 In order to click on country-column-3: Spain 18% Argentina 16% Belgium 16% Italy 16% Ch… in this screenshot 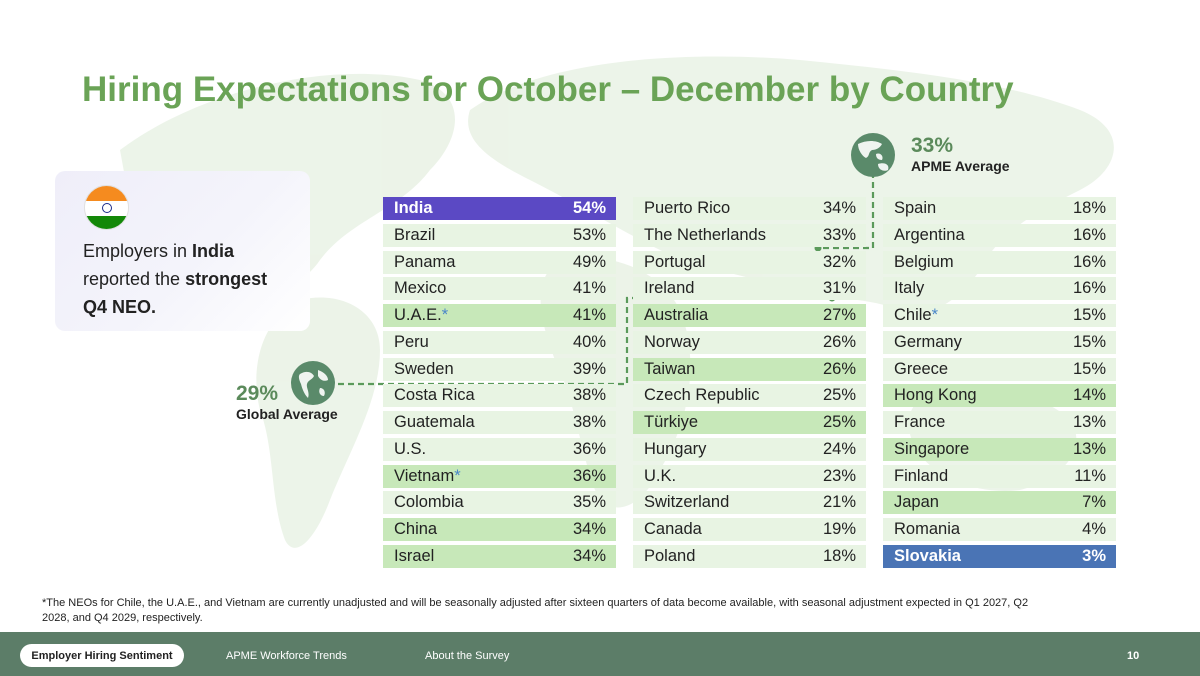, I will do `click(999, 384)`.